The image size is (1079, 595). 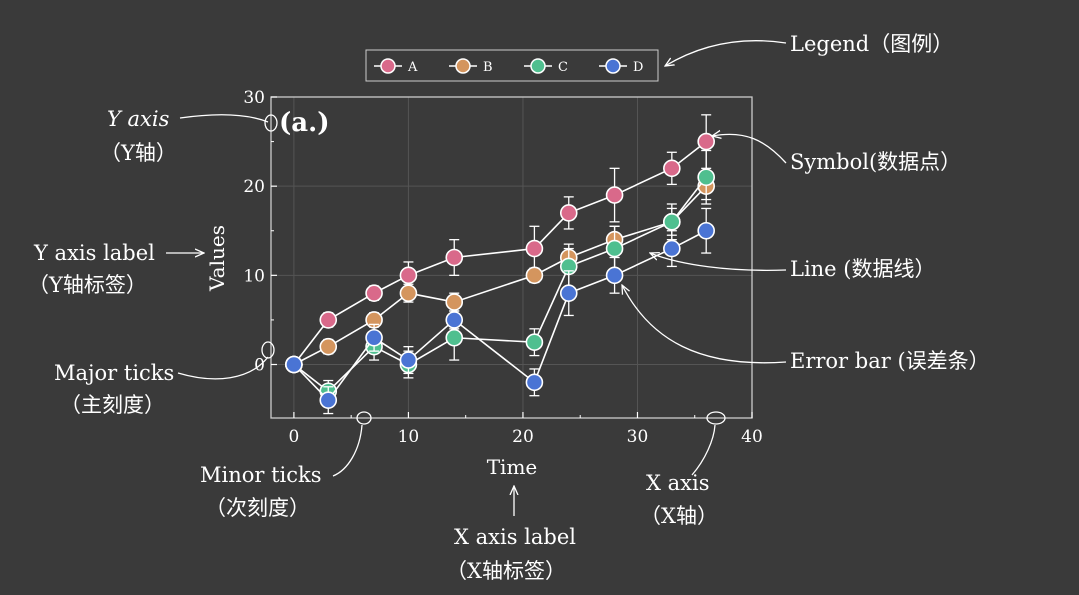 I want to click on x-tick-label: 40, so click(x=752, y=437).